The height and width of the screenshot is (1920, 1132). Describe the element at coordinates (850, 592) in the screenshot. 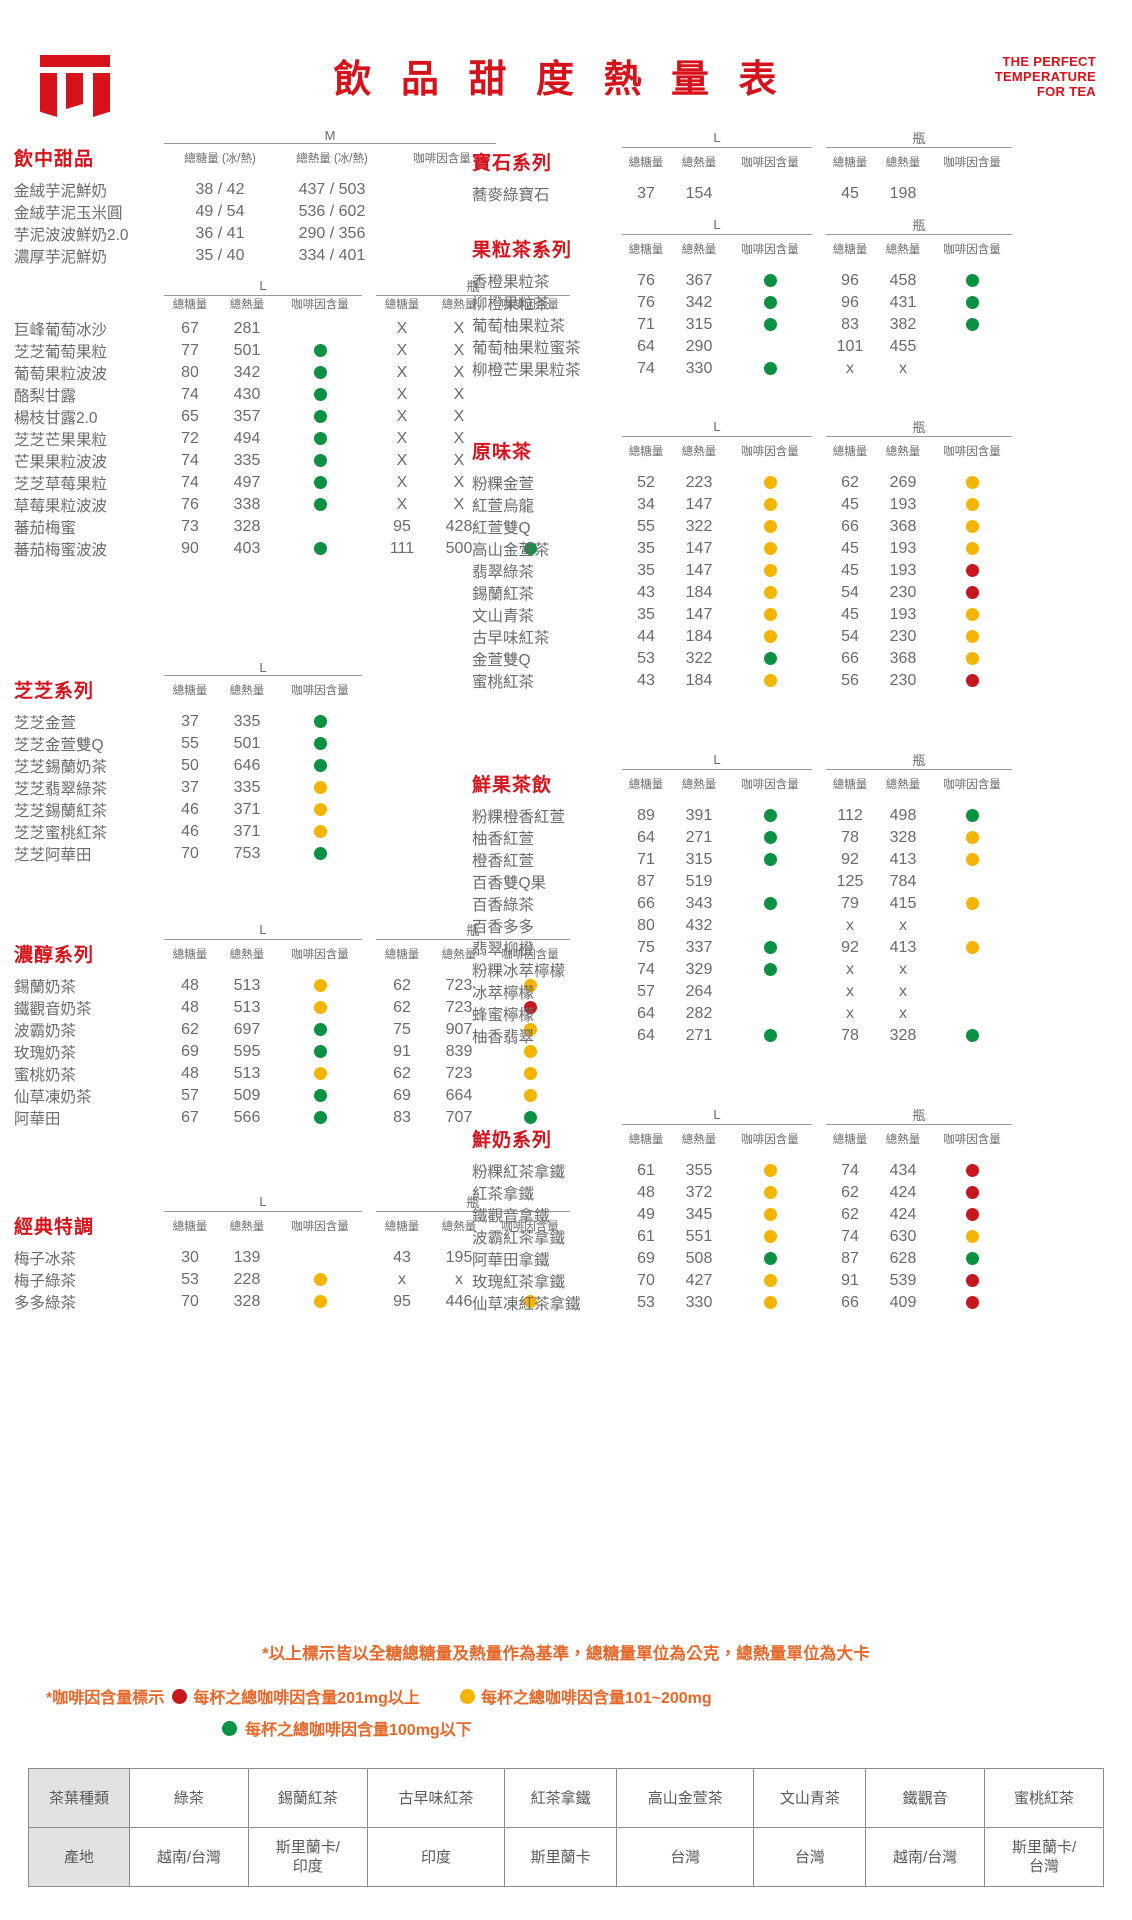

I see `sugar-value-bottle: 54` at that location.